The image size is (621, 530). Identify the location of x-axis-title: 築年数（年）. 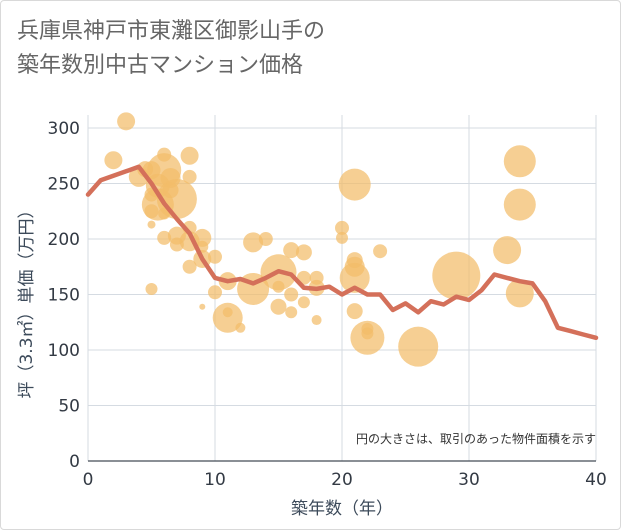
(342, 509).